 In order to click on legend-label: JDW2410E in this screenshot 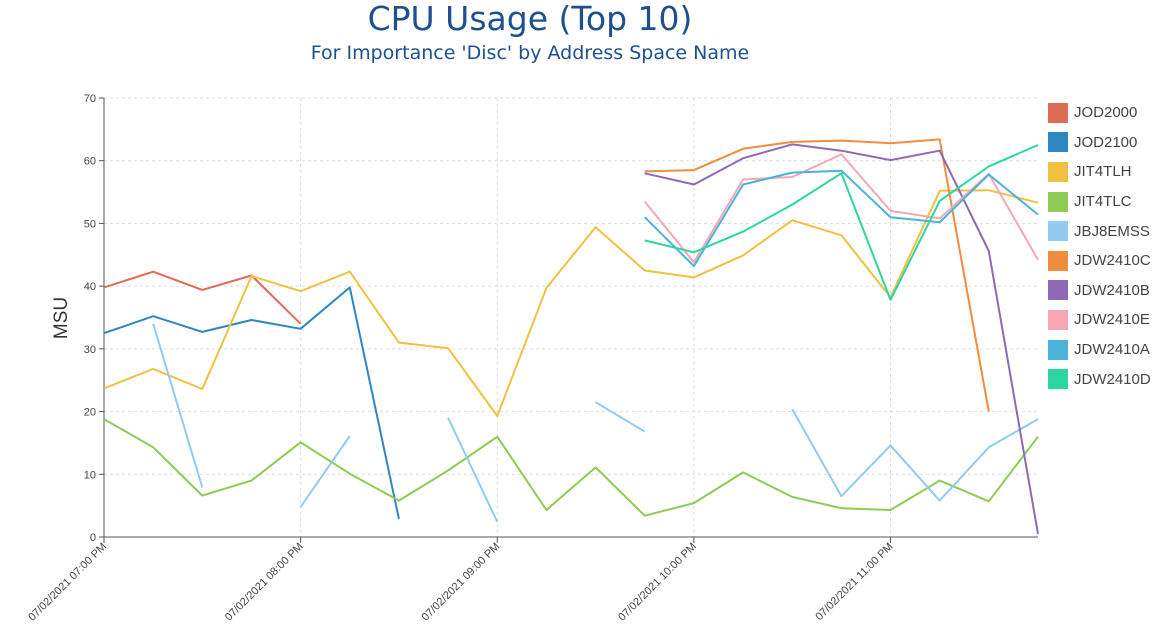, I will do `click(1112, 320)`.